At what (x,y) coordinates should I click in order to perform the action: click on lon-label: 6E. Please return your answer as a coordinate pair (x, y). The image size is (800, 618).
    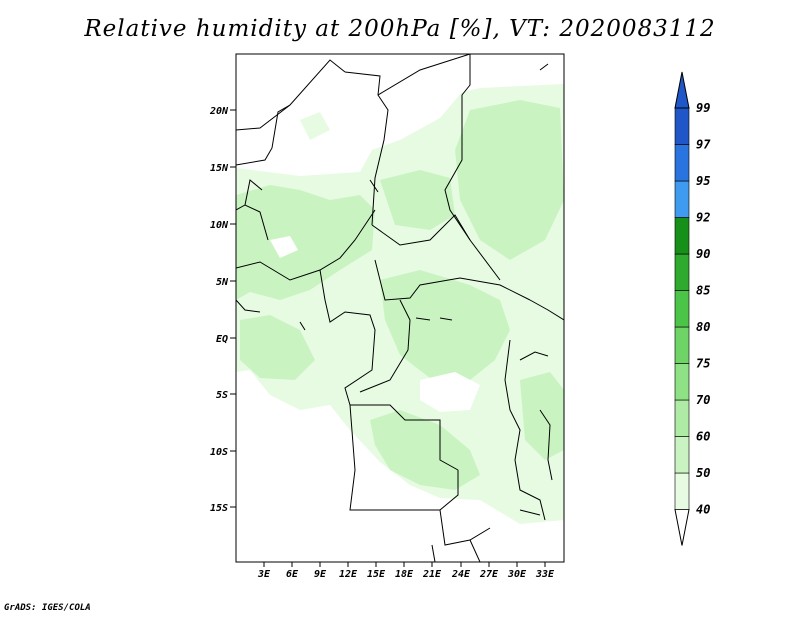
    Looking at the image, I should click on (292, 574).